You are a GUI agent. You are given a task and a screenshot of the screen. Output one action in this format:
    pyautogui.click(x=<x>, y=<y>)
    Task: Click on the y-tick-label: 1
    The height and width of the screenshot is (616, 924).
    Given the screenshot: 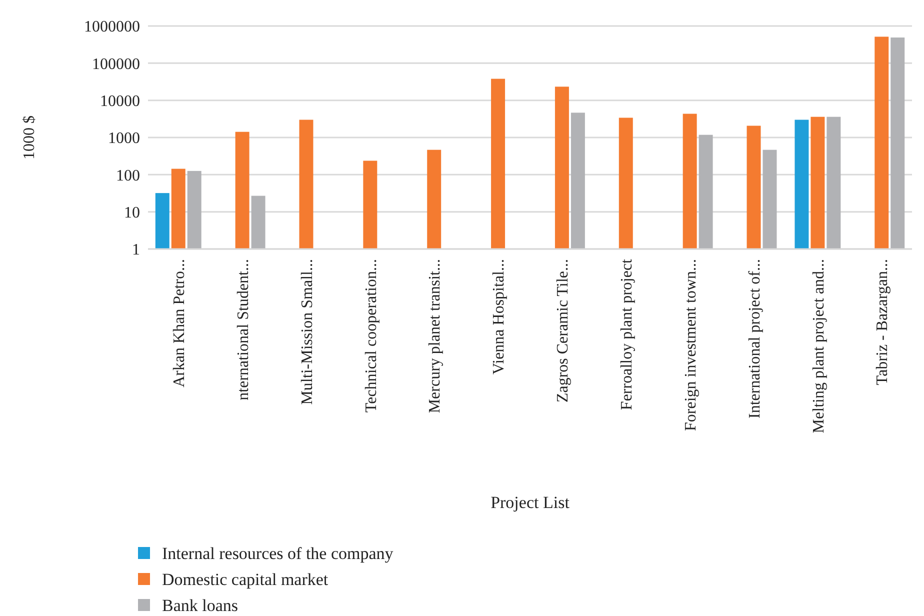 What is the action you would take?
    pyautogui.click(x=136, y=250)
    